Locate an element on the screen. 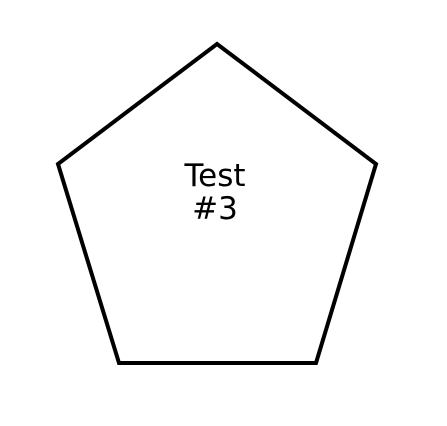 Image resolution: width=447 pixels, height=426 pixels. pentagon-label: Test #3 is located at coordinates (215, 193).